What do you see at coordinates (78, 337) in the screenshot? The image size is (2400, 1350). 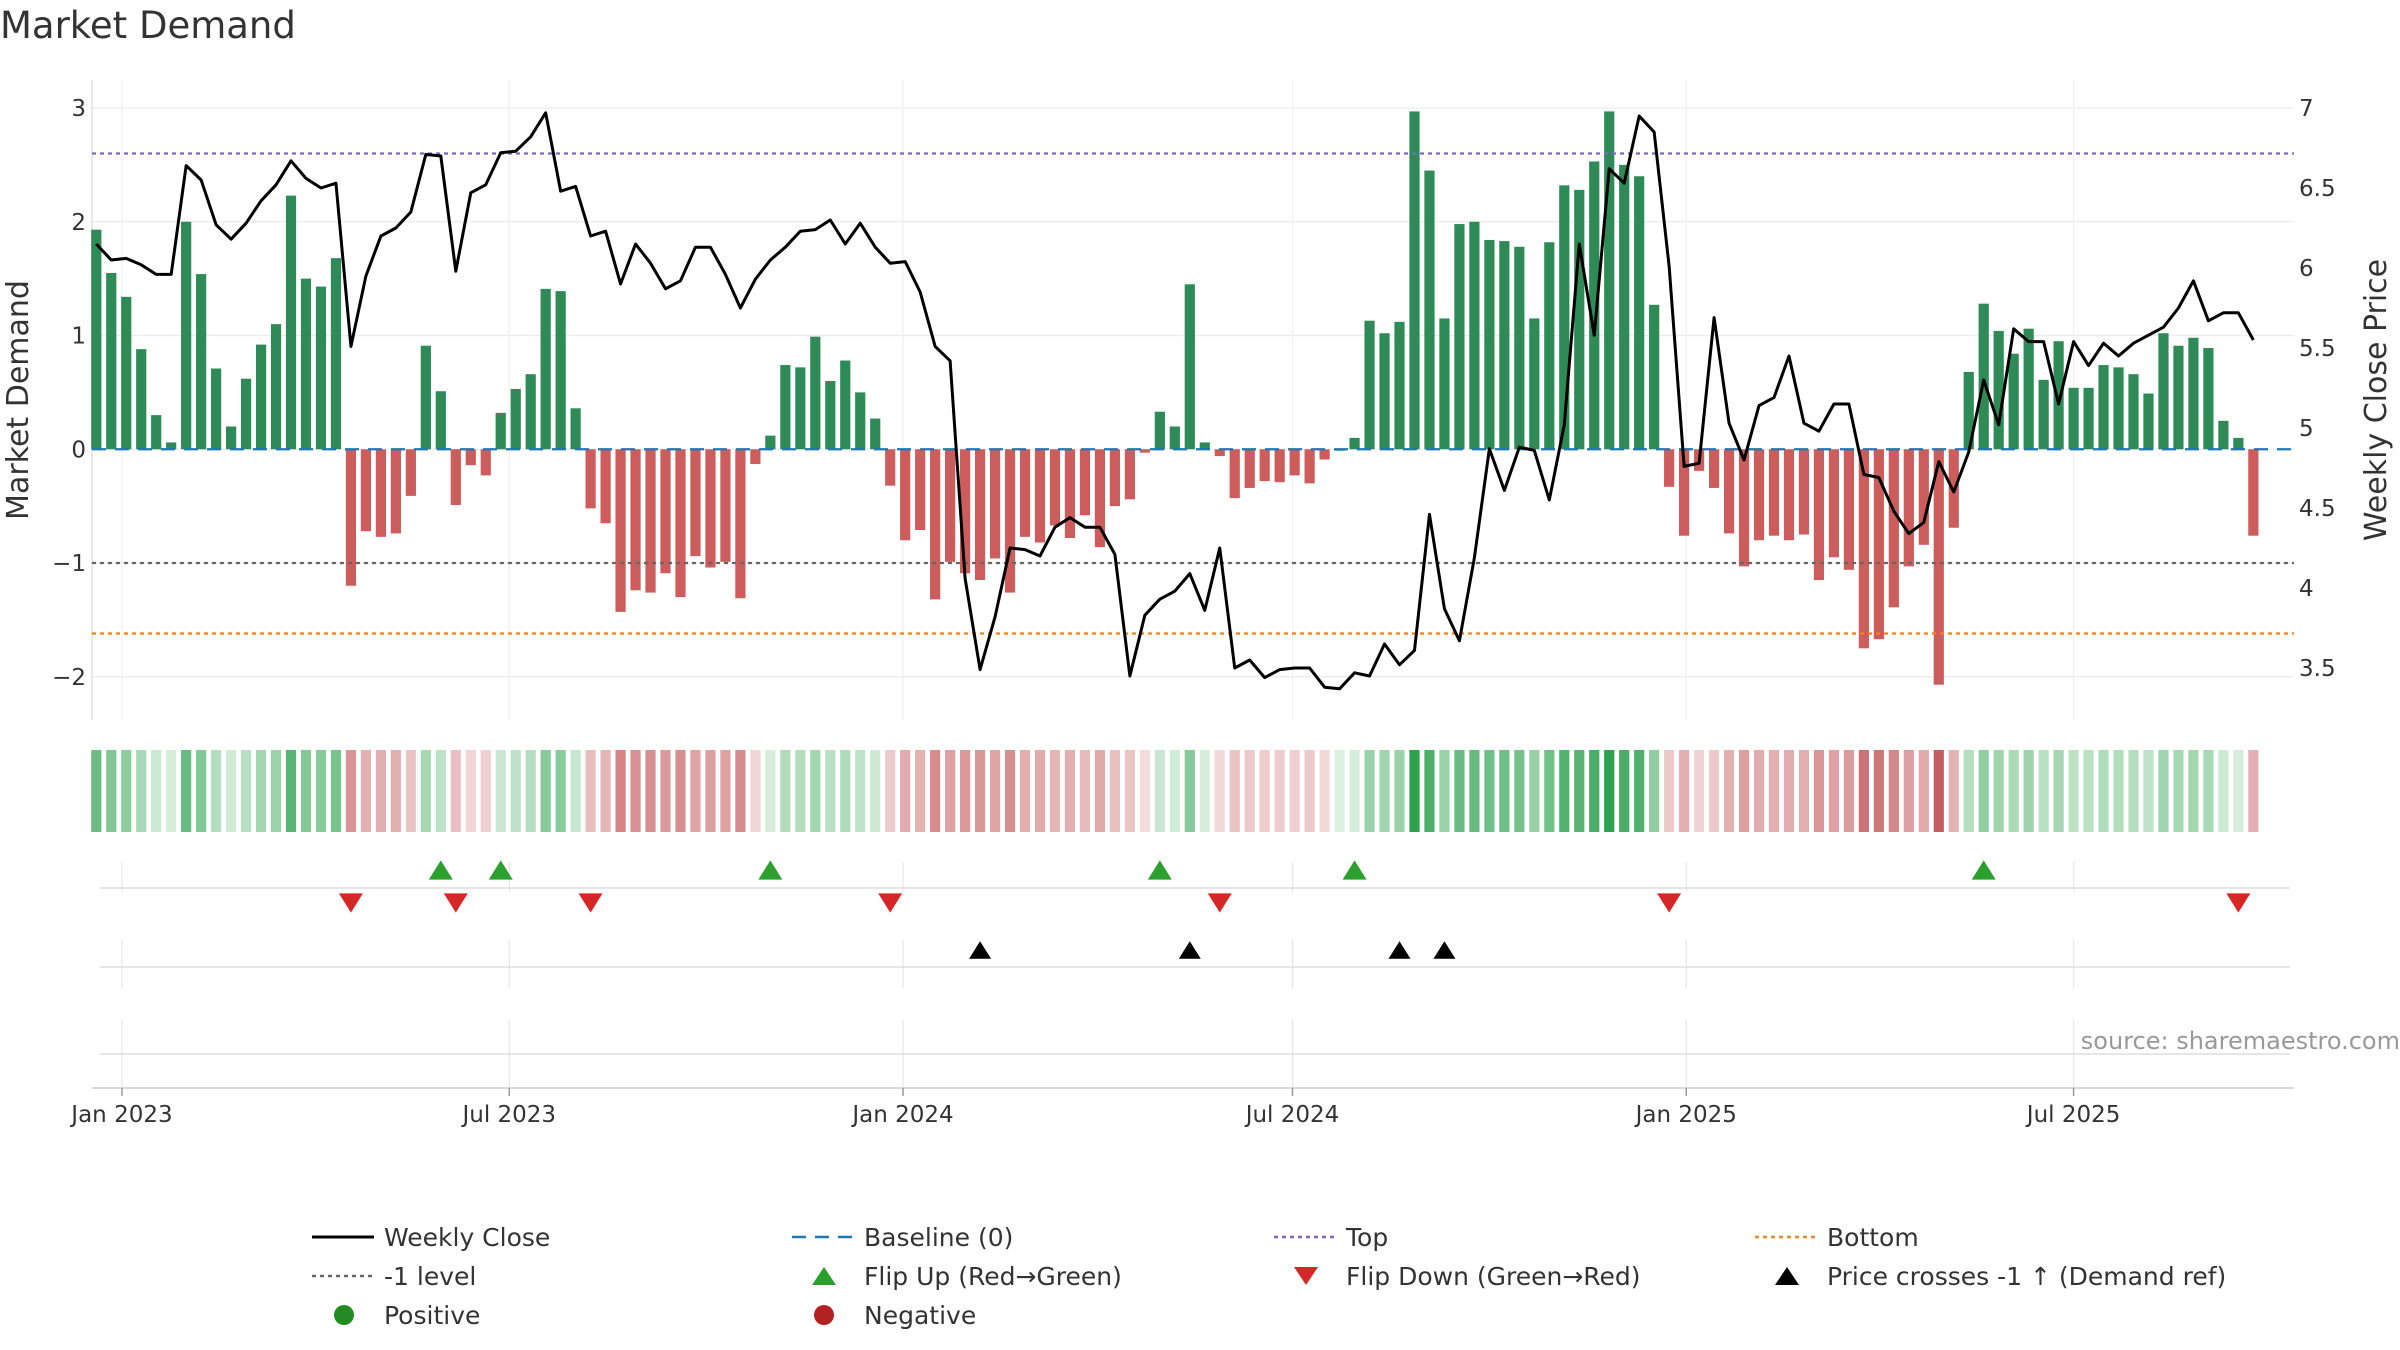 I see `y-tick-label: 1` at bounding box center [78, 337].